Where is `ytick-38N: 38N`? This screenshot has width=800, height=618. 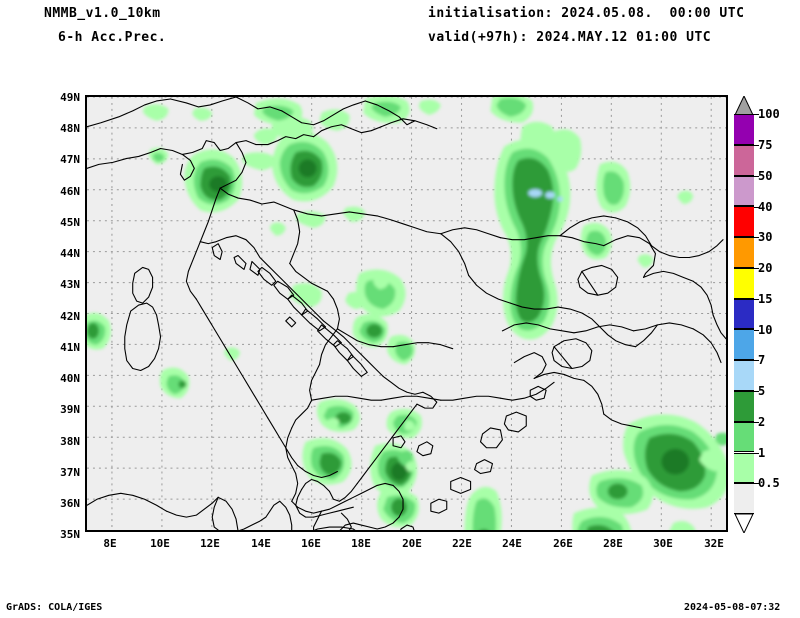 ytick-38N: 38N is located at coordinates (70, 441).